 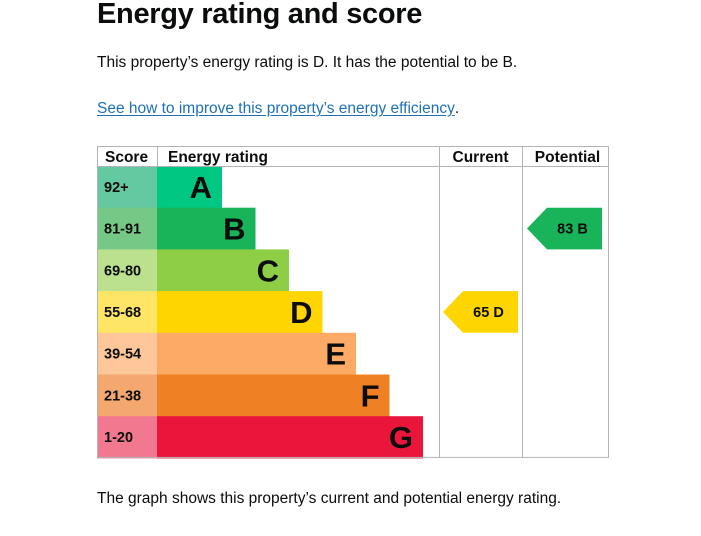 I want to click on score-band-label: 55-68, so click(x=122, y=313).